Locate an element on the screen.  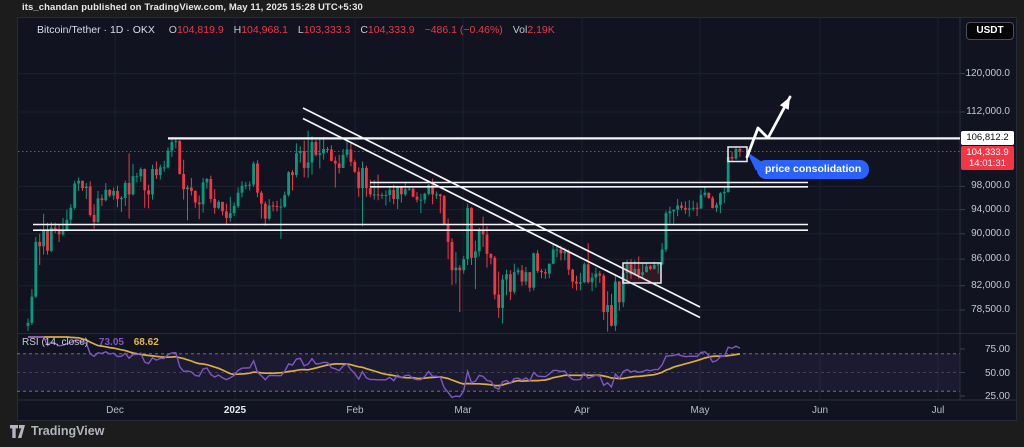
rsi-ma-value: 68.62 is located at coordinates (146, 342).